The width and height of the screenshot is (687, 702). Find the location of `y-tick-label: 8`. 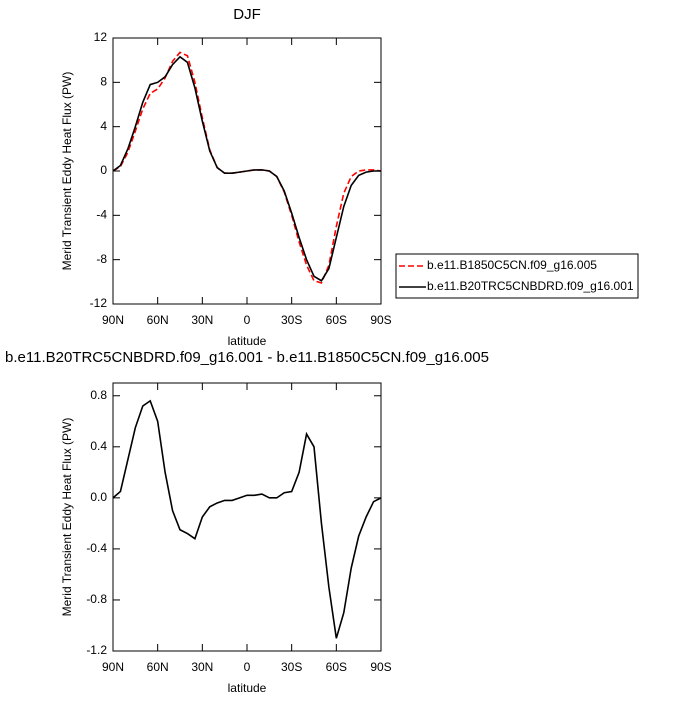

y-tick-label: 8 is located at coordinates (103, 82).